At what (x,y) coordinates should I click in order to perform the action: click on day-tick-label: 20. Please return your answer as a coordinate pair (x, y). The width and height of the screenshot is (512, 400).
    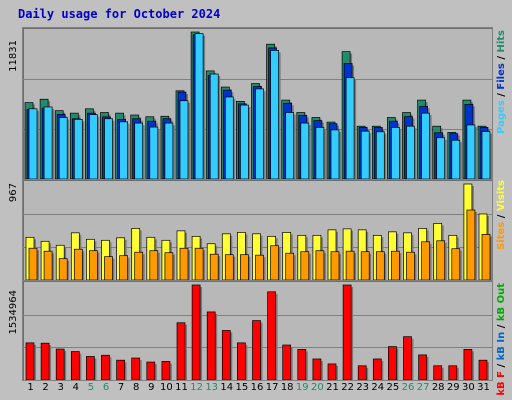
    Looking at the image, I should click on (317, 387).